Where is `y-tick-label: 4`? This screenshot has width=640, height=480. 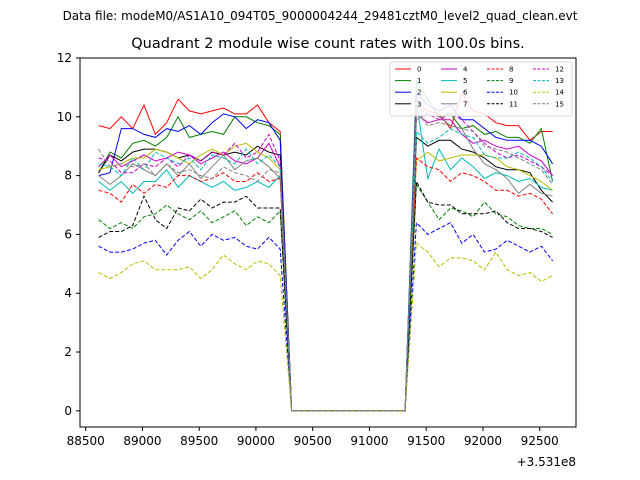
y-tick-label: 4 is located at coordinates (68, 293).